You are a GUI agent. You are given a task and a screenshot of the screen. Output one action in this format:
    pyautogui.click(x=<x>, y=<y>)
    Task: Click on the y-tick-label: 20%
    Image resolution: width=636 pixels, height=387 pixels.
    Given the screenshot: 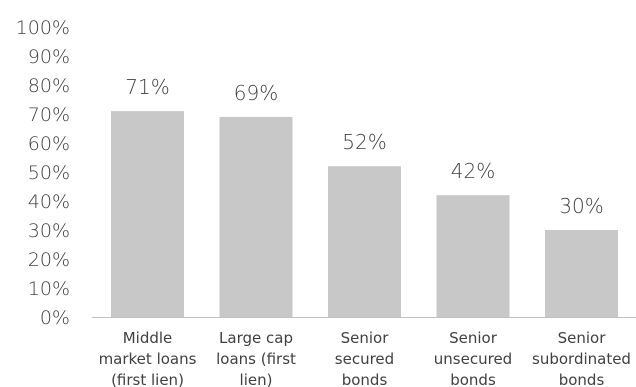 What is the action you would take?
    pyautogui.click(x=49, y=260)
    